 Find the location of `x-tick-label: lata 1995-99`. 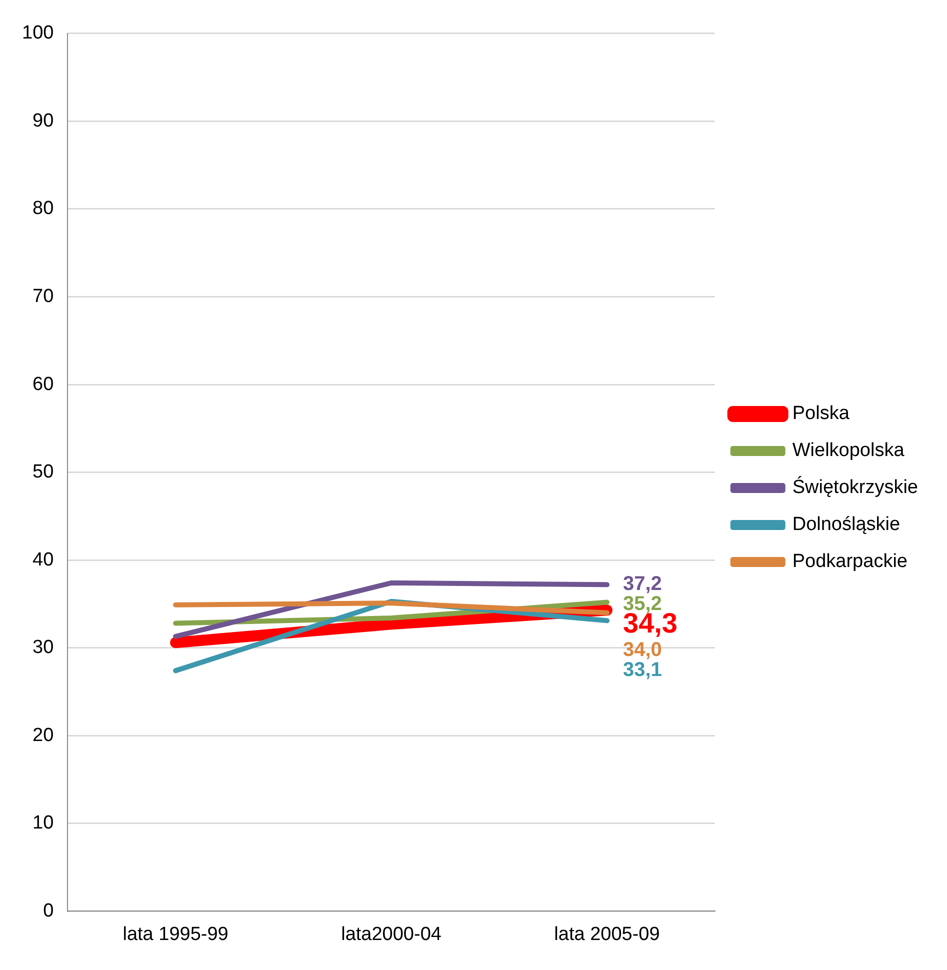

x-tick-label: lata 1995-99 is located at coordinates (175, 934).